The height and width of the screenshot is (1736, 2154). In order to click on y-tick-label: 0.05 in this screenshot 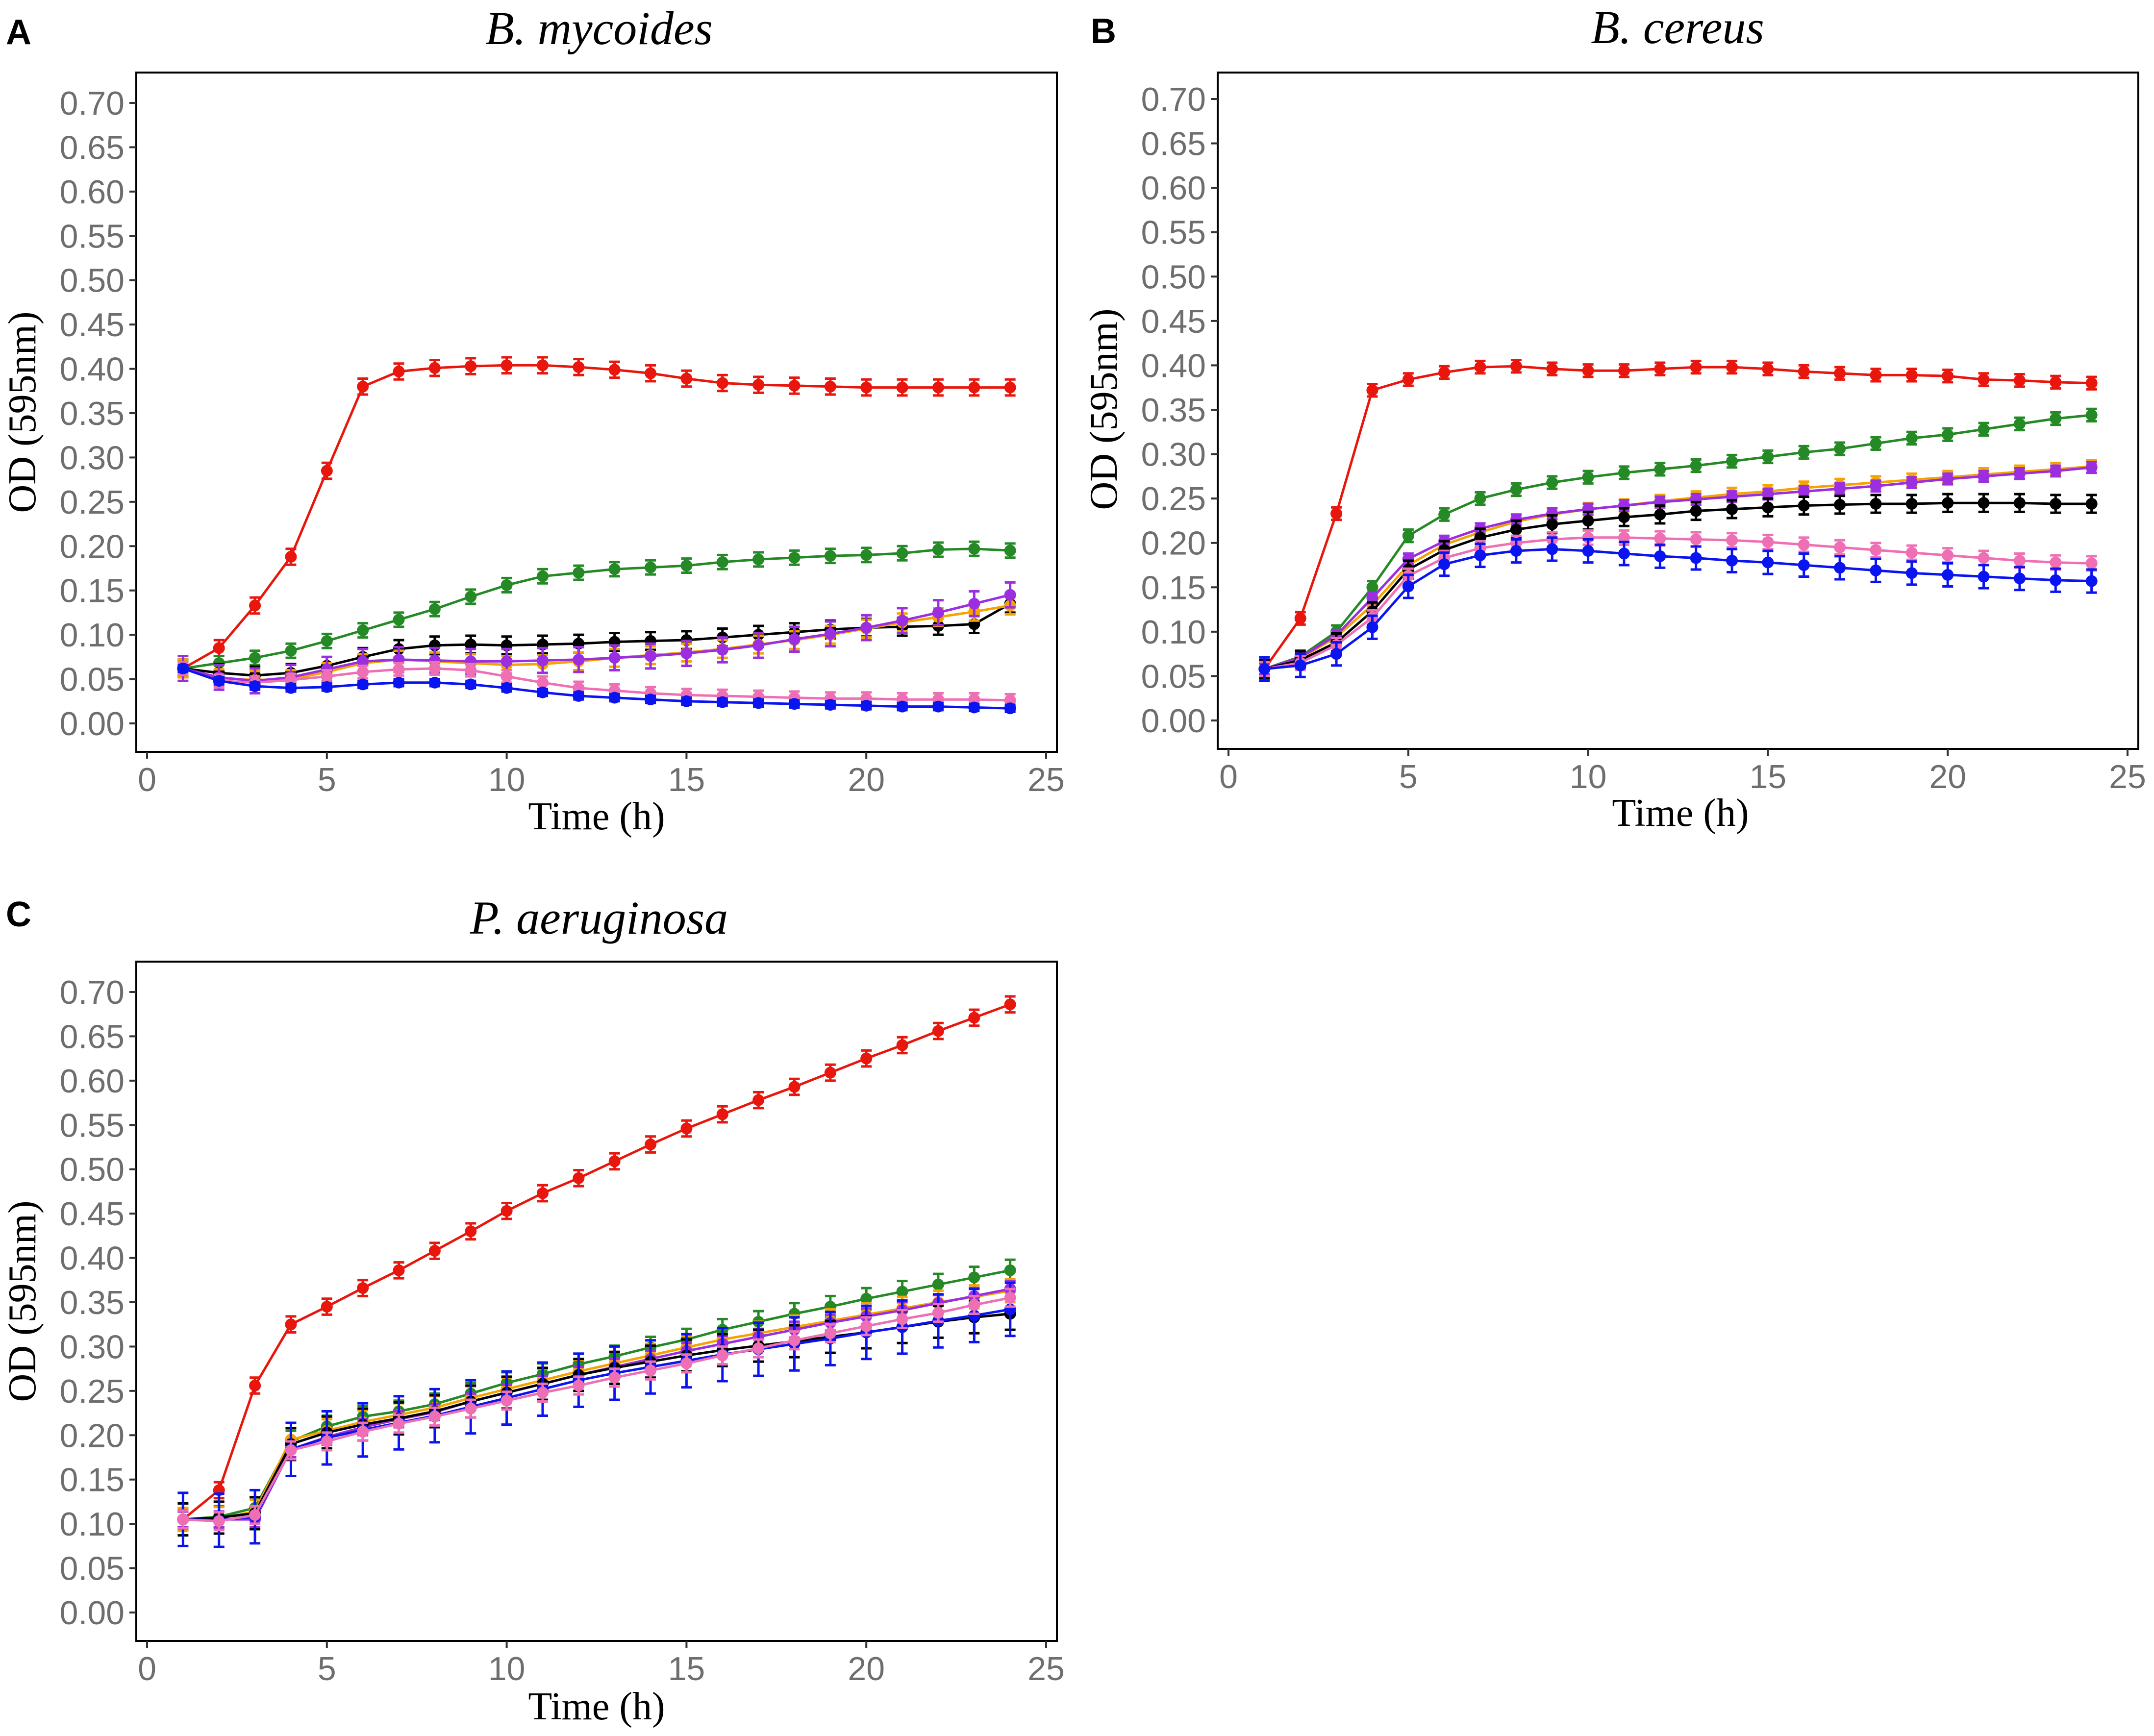, I will do `click(92, 1568)`.